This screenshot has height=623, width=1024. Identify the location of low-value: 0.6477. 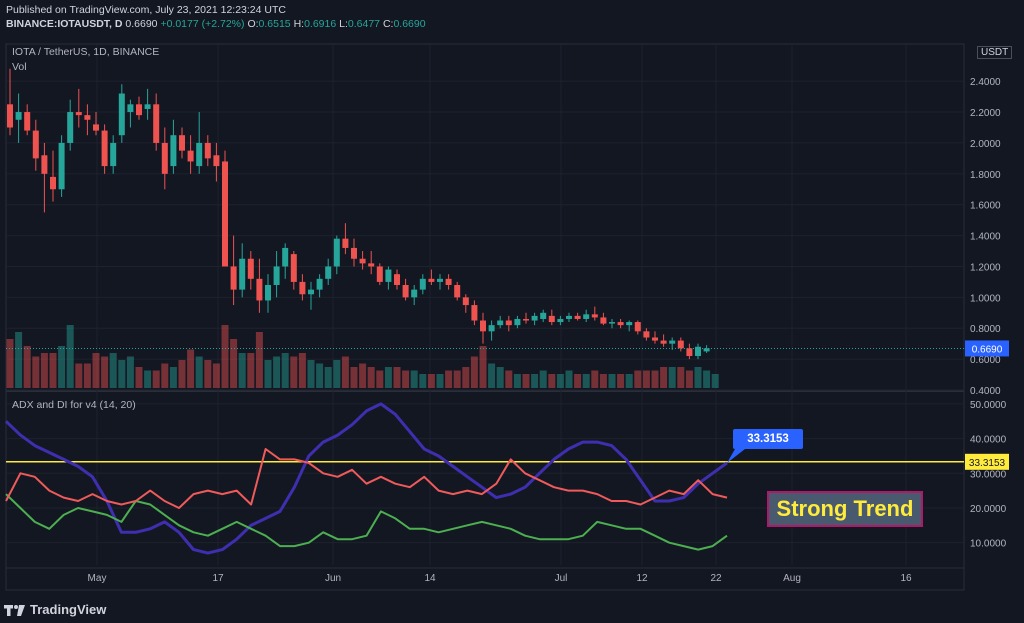
(364, 24).